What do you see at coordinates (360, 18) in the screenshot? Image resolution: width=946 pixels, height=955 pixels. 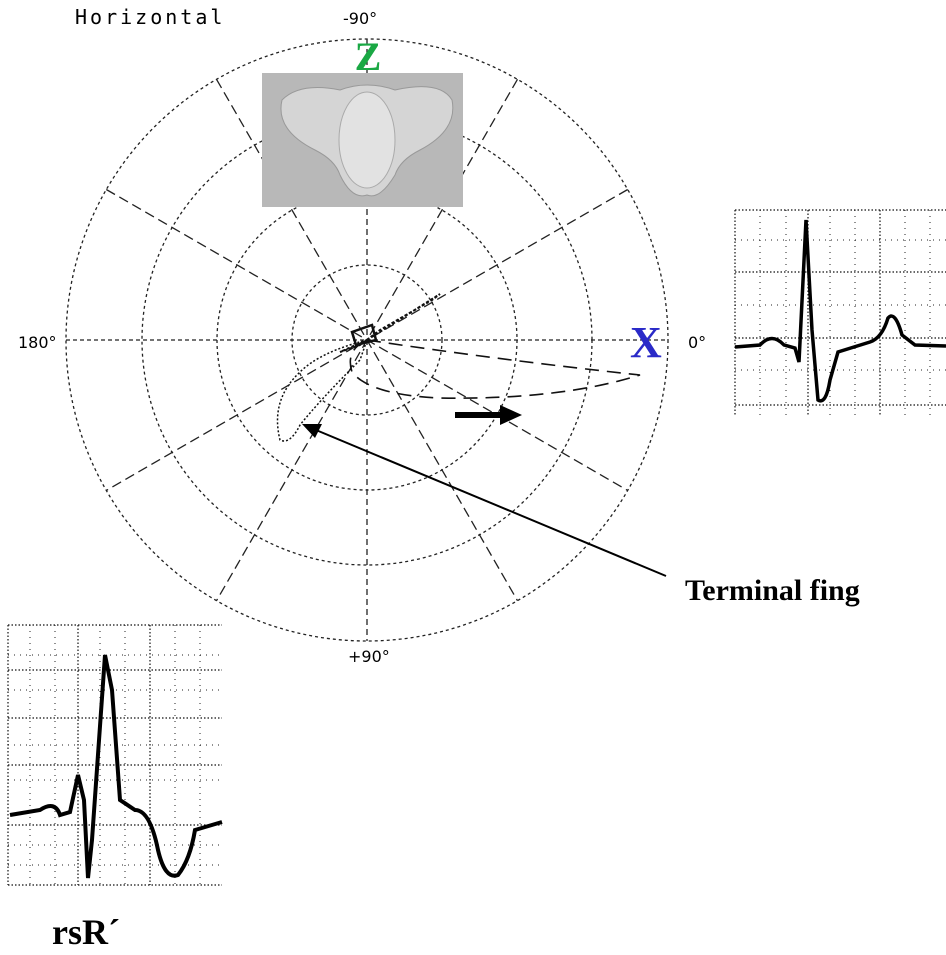 I see `axis-label-top: -90°` at bounding box center [360, 18].